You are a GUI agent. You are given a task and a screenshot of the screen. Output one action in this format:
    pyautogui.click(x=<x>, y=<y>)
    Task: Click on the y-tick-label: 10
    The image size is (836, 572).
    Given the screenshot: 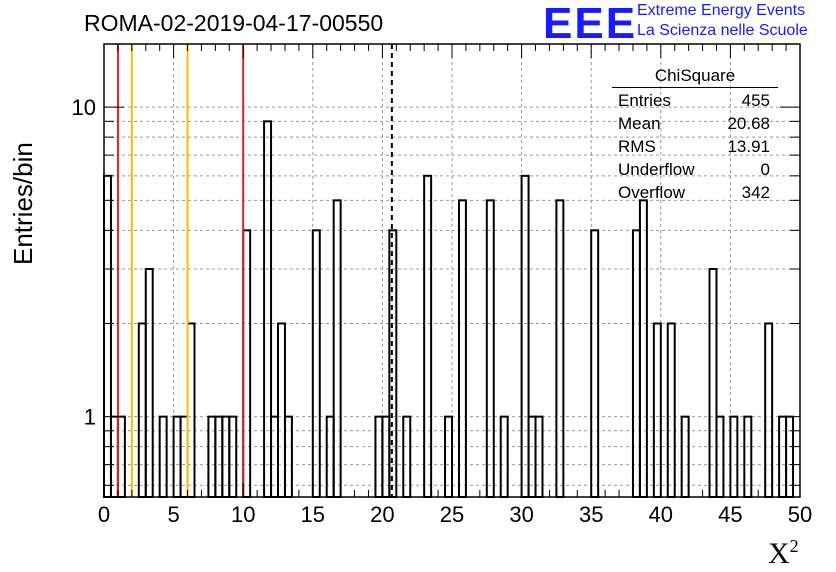 What is the action you would take?
    pyautogui.click(x=84, y=107)
    